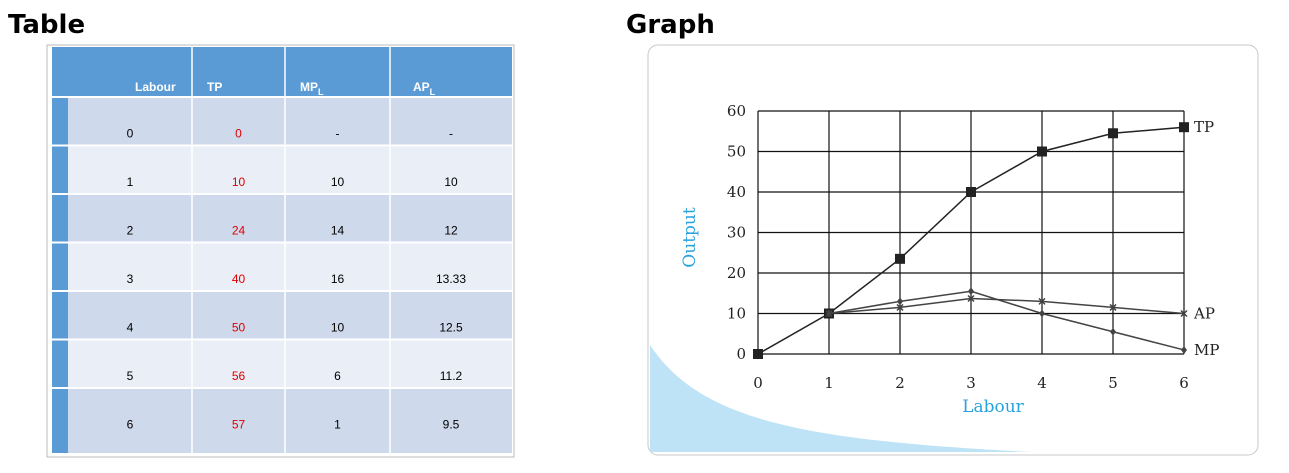 This screenshot has height=473, width=1289. I want to click on x-tick-label: 5, so click(1113, 383).